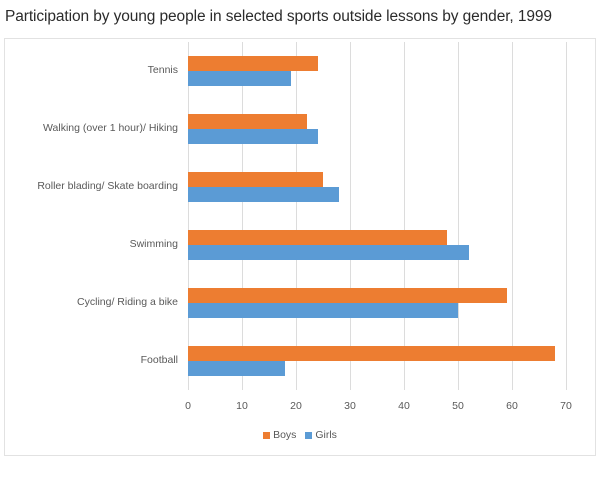  I want to click on category-label: Tennis, so click(162, 70).